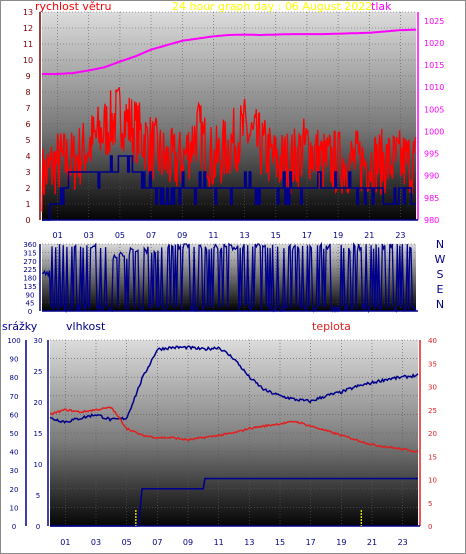  What do you see at coordinates (307, 235) in the screenshot?
I see `wind-x-tick-label: 17` at bounding box center [307, 235].